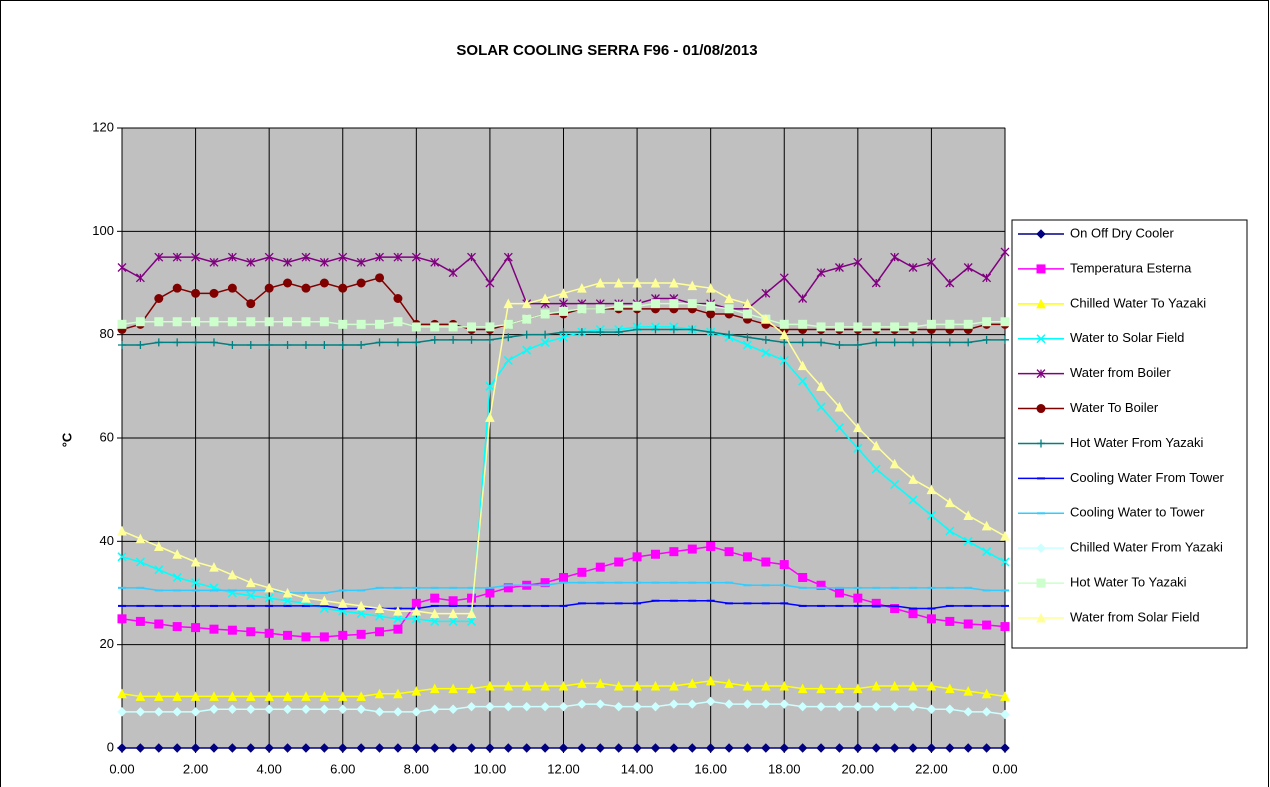 The height and width of the screenshot is (787, 1270). What do you see at coordinates (710, 768) in the screenshot?
I see `x-tick-label: 16.00` at bounding box center [710, 768].